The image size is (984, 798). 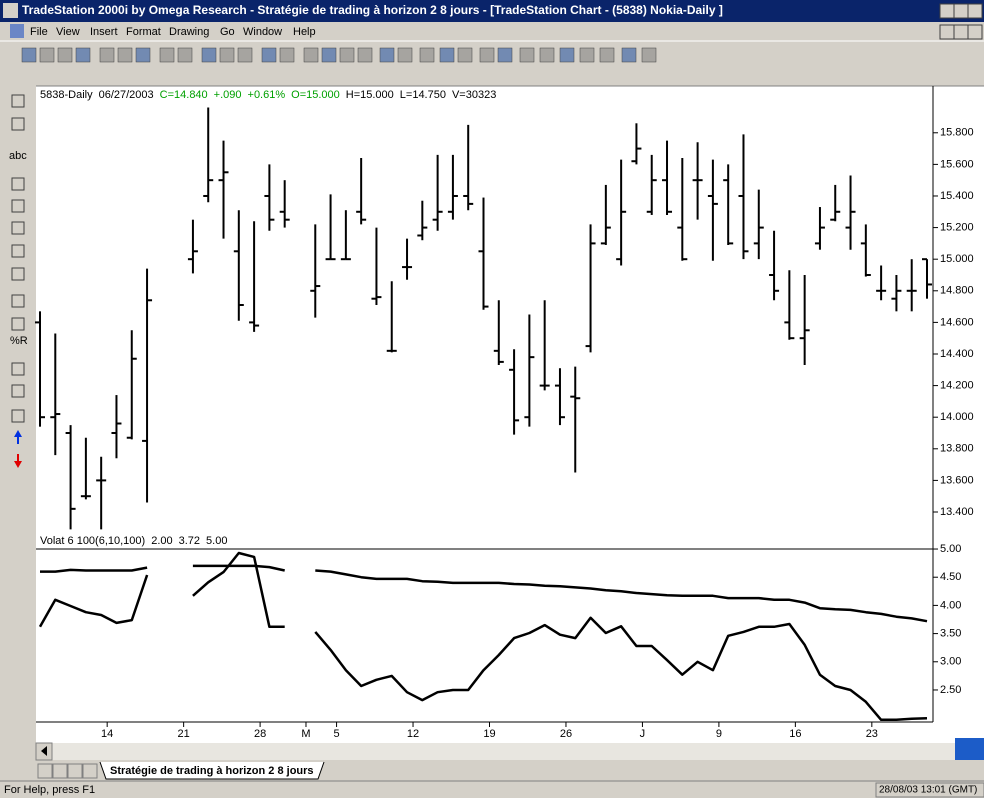 What do you see at coordinates (950, 662) in the screenshot?
I see `y-tick-label: 3.00` at bounding box center [950, 662].